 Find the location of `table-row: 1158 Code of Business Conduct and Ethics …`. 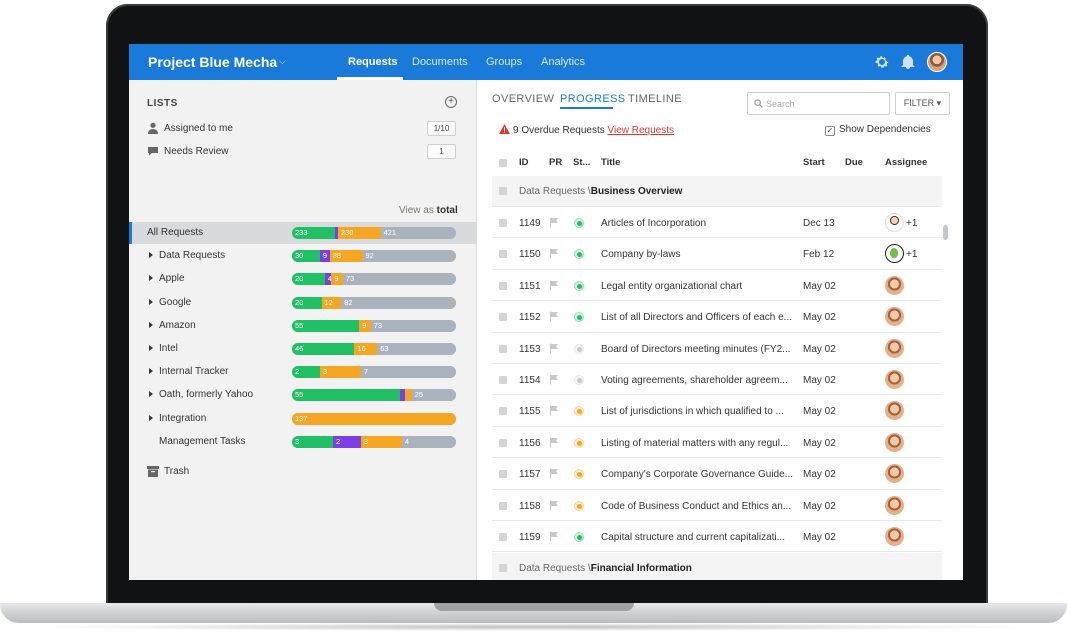

table-row: 1158 Code of Business Conduct and Ethics … is located at coordinates (717, 505).